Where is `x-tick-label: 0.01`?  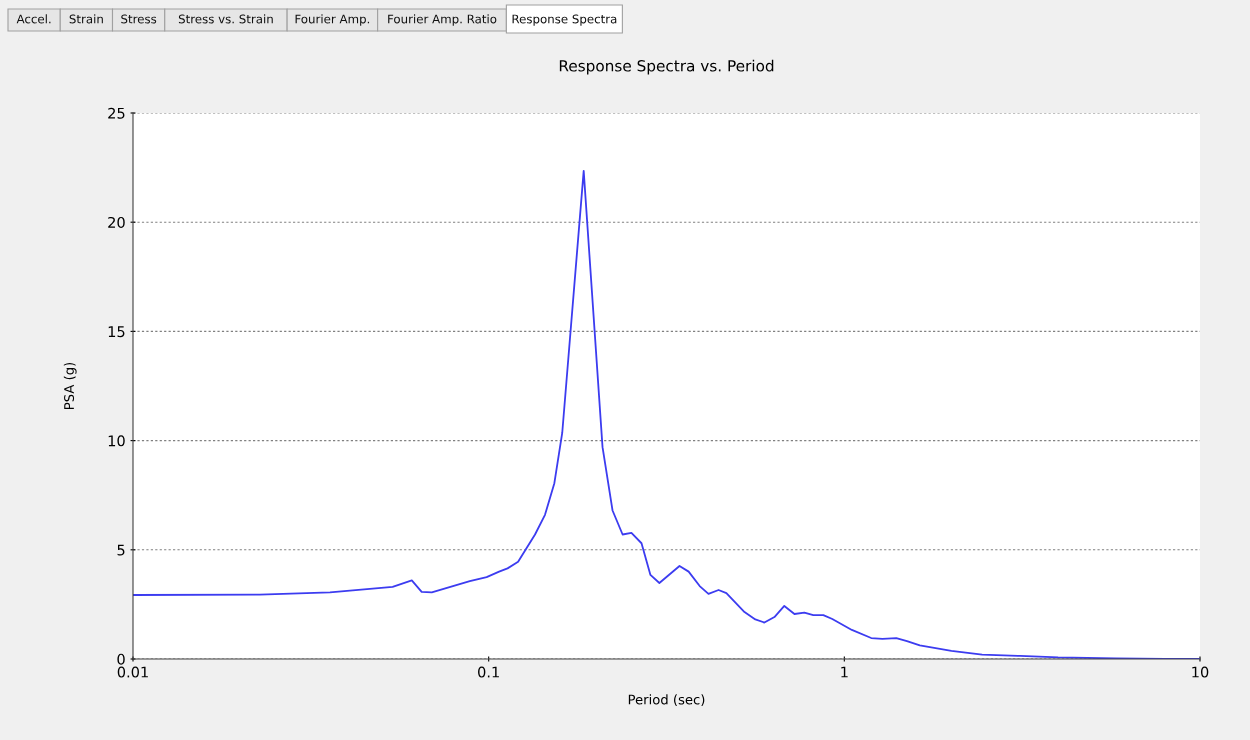 x-tick-label: 0.01 is located at coordinates (132, 672).